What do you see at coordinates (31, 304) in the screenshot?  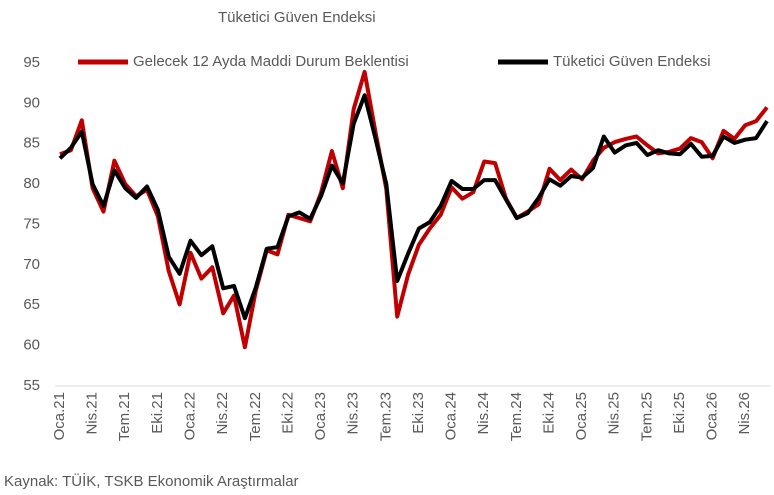 I see `y-tick-label: 65` at bounding box center [31, 304].